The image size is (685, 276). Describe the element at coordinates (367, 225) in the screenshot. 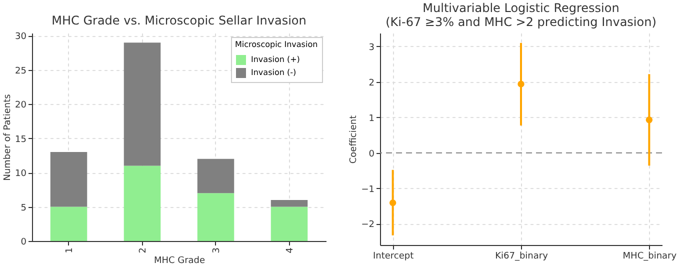

I see `y-tick-label: −2` at that location.